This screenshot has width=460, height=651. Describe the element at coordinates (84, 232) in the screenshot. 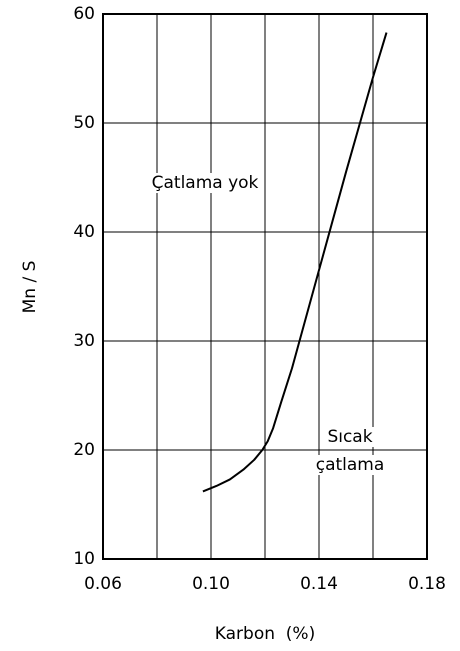

I see `y-tick-label: 40` at that location.